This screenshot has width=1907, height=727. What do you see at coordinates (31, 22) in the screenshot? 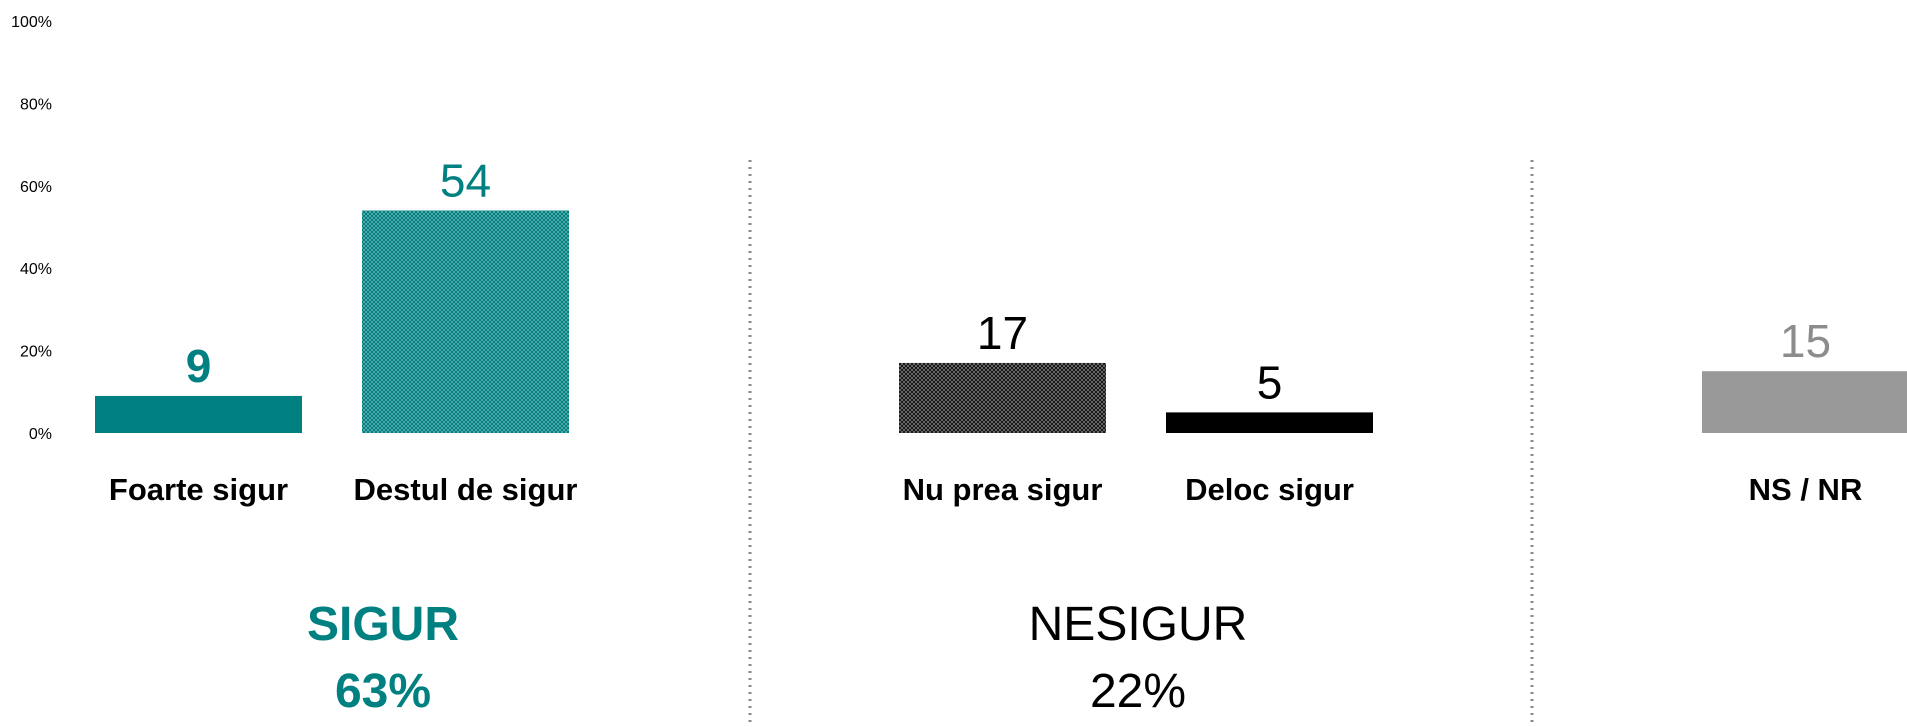
I see `y-tick-label: 100%` at bounding box center [31, 22].